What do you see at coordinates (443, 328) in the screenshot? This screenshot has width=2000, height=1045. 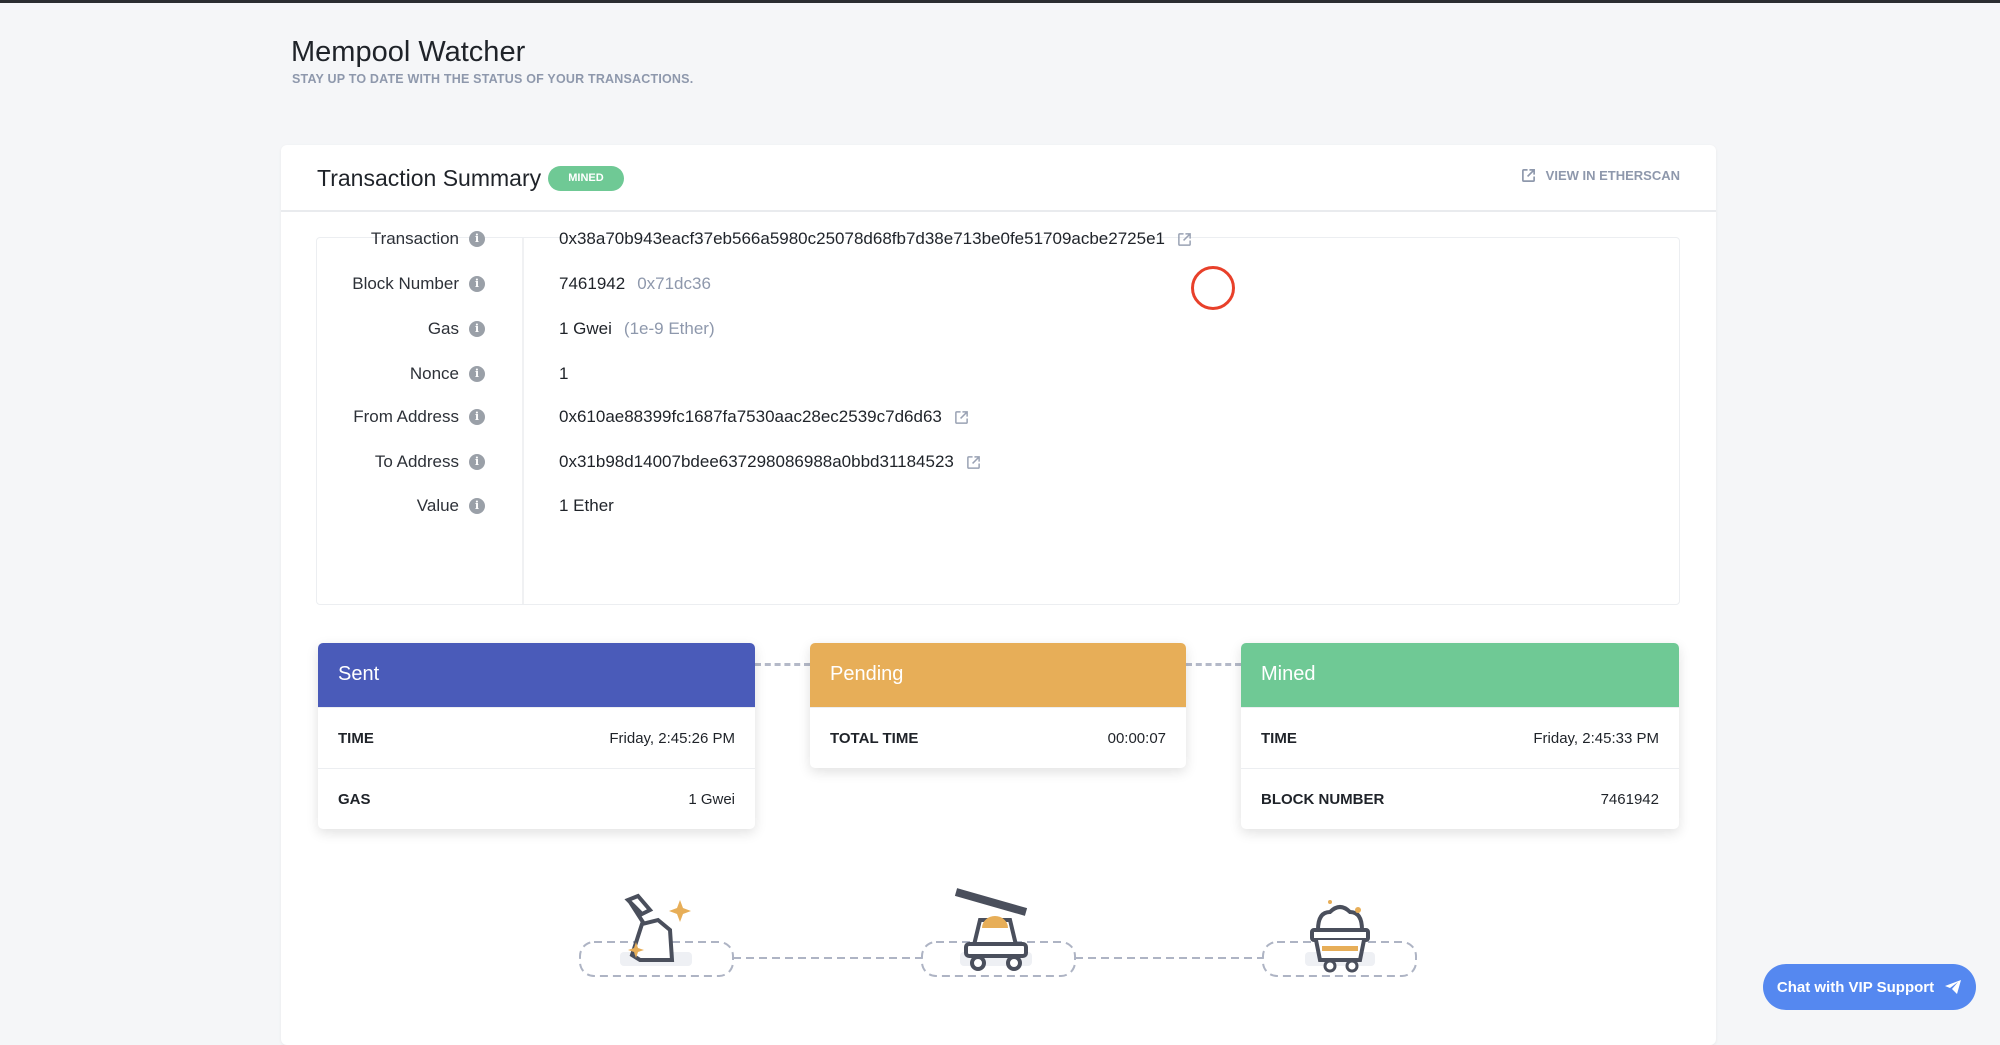 I see `detail-label: Gas` at bounding box center [443, 328].